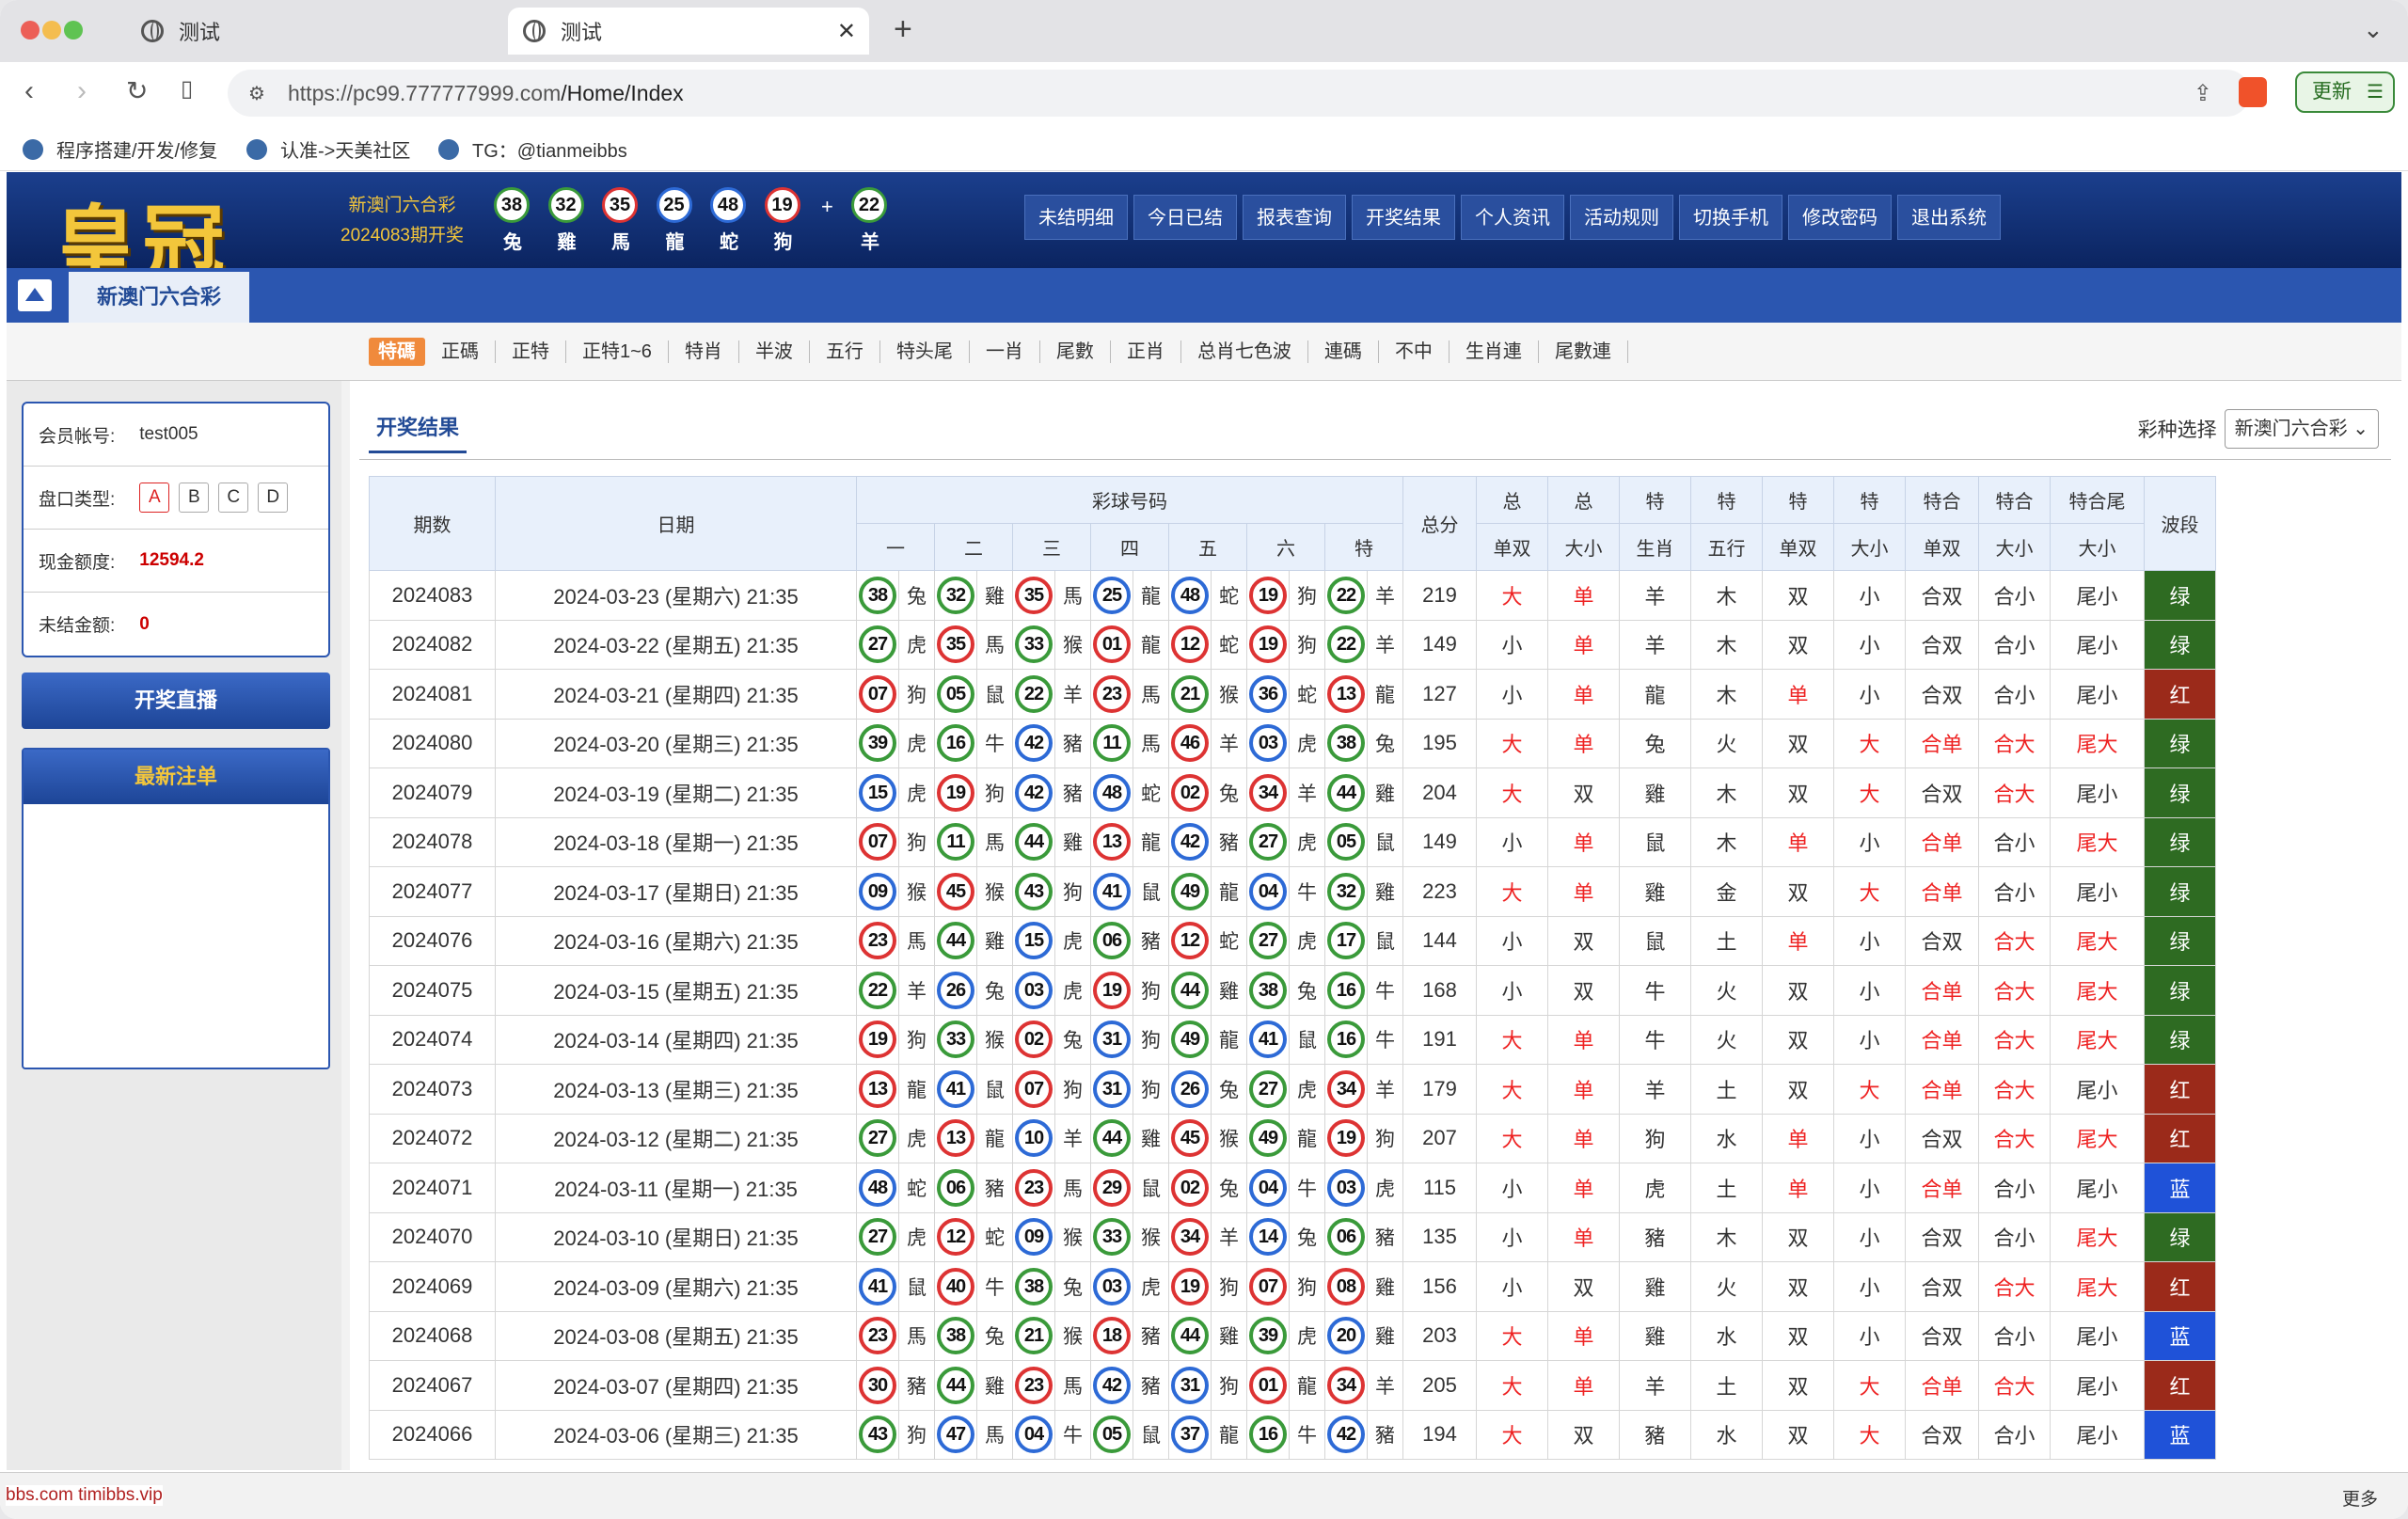 The width and height of the screenshot is (2408, 1519). I want to click on ball: 48, so click(1190, 595).